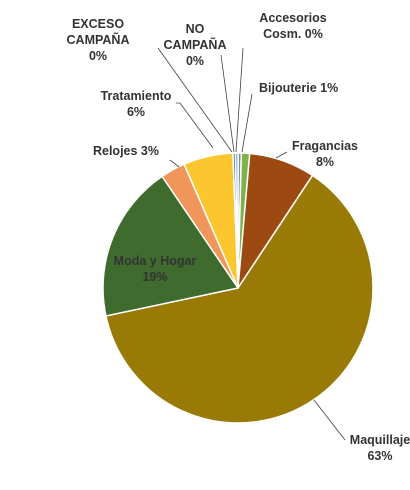  What do you see at coordinates (227, 103) in the screenshot?
I see `leader-line-no-campana` at bounding box center [227, 103].